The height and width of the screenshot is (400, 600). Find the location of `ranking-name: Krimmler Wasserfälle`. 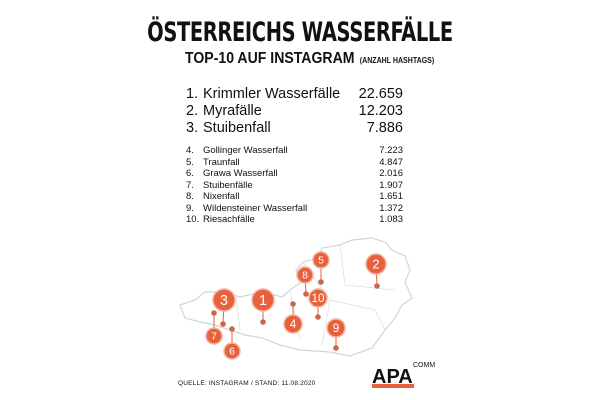

ranking-name: Krimmler Wasserfälle is located at coordinates (272, 94).